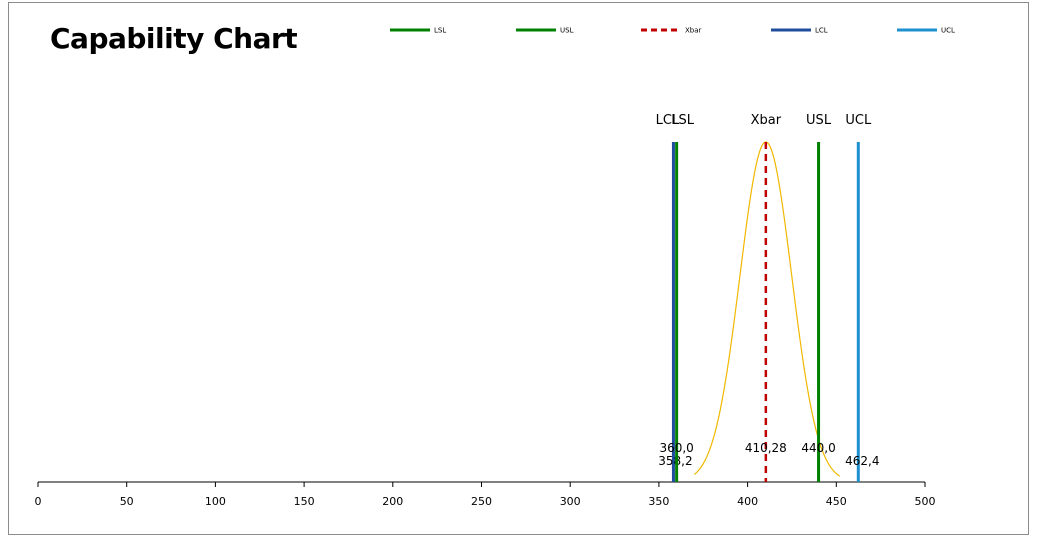 The width and height of the screenshot is (1039, 537). What do you see at coordinates (682, 120) in the screenshot?
I see `line-label-lsl: LSL` at bounding box center [682, 120].